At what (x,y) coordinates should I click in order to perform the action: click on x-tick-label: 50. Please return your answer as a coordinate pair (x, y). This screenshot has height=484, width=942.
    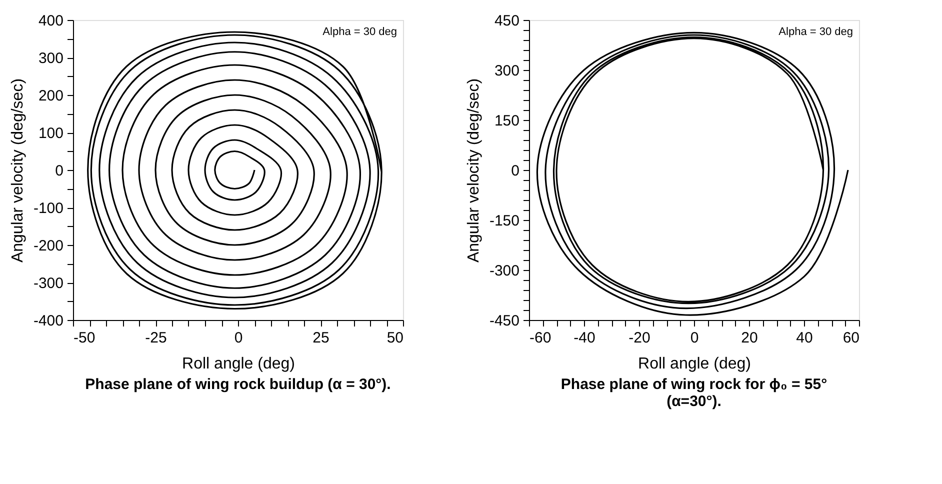
    Looking at the image, I should click on (395, 338).